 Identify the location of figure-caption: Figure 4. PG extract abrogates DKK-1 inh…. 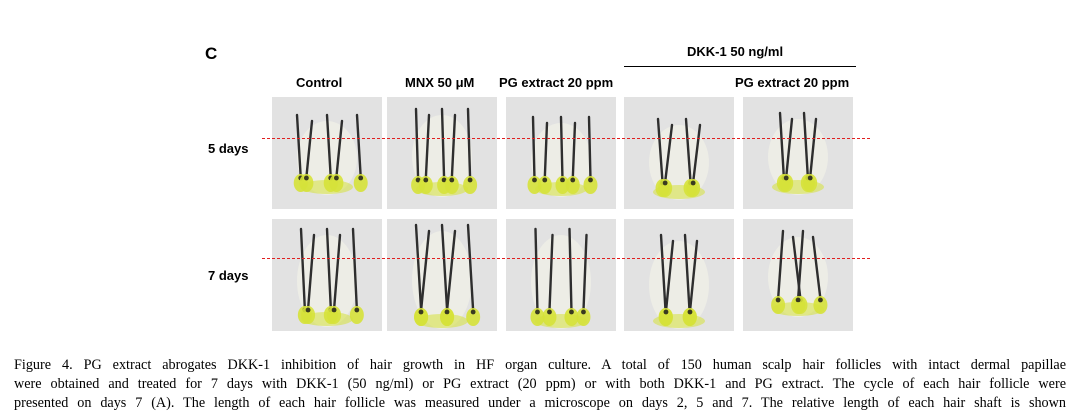
(540, 384).